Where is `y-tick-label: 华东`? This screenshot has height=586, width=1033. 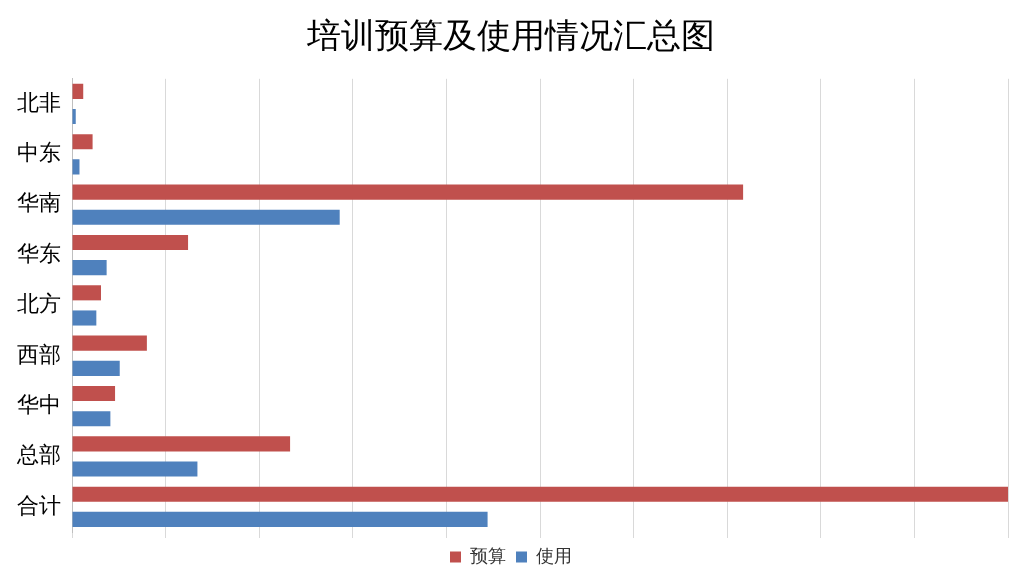
y-tick-label: 华东 is located at coordinates (39, 253).